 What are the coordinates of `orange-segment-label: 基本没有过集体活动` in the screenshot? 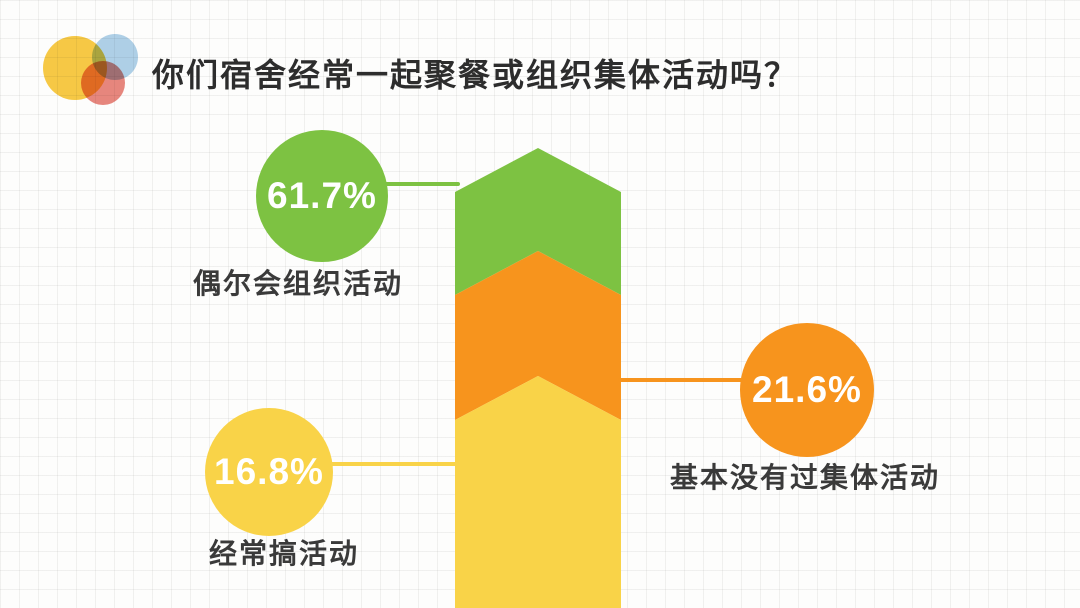 It's located at (804, 477).